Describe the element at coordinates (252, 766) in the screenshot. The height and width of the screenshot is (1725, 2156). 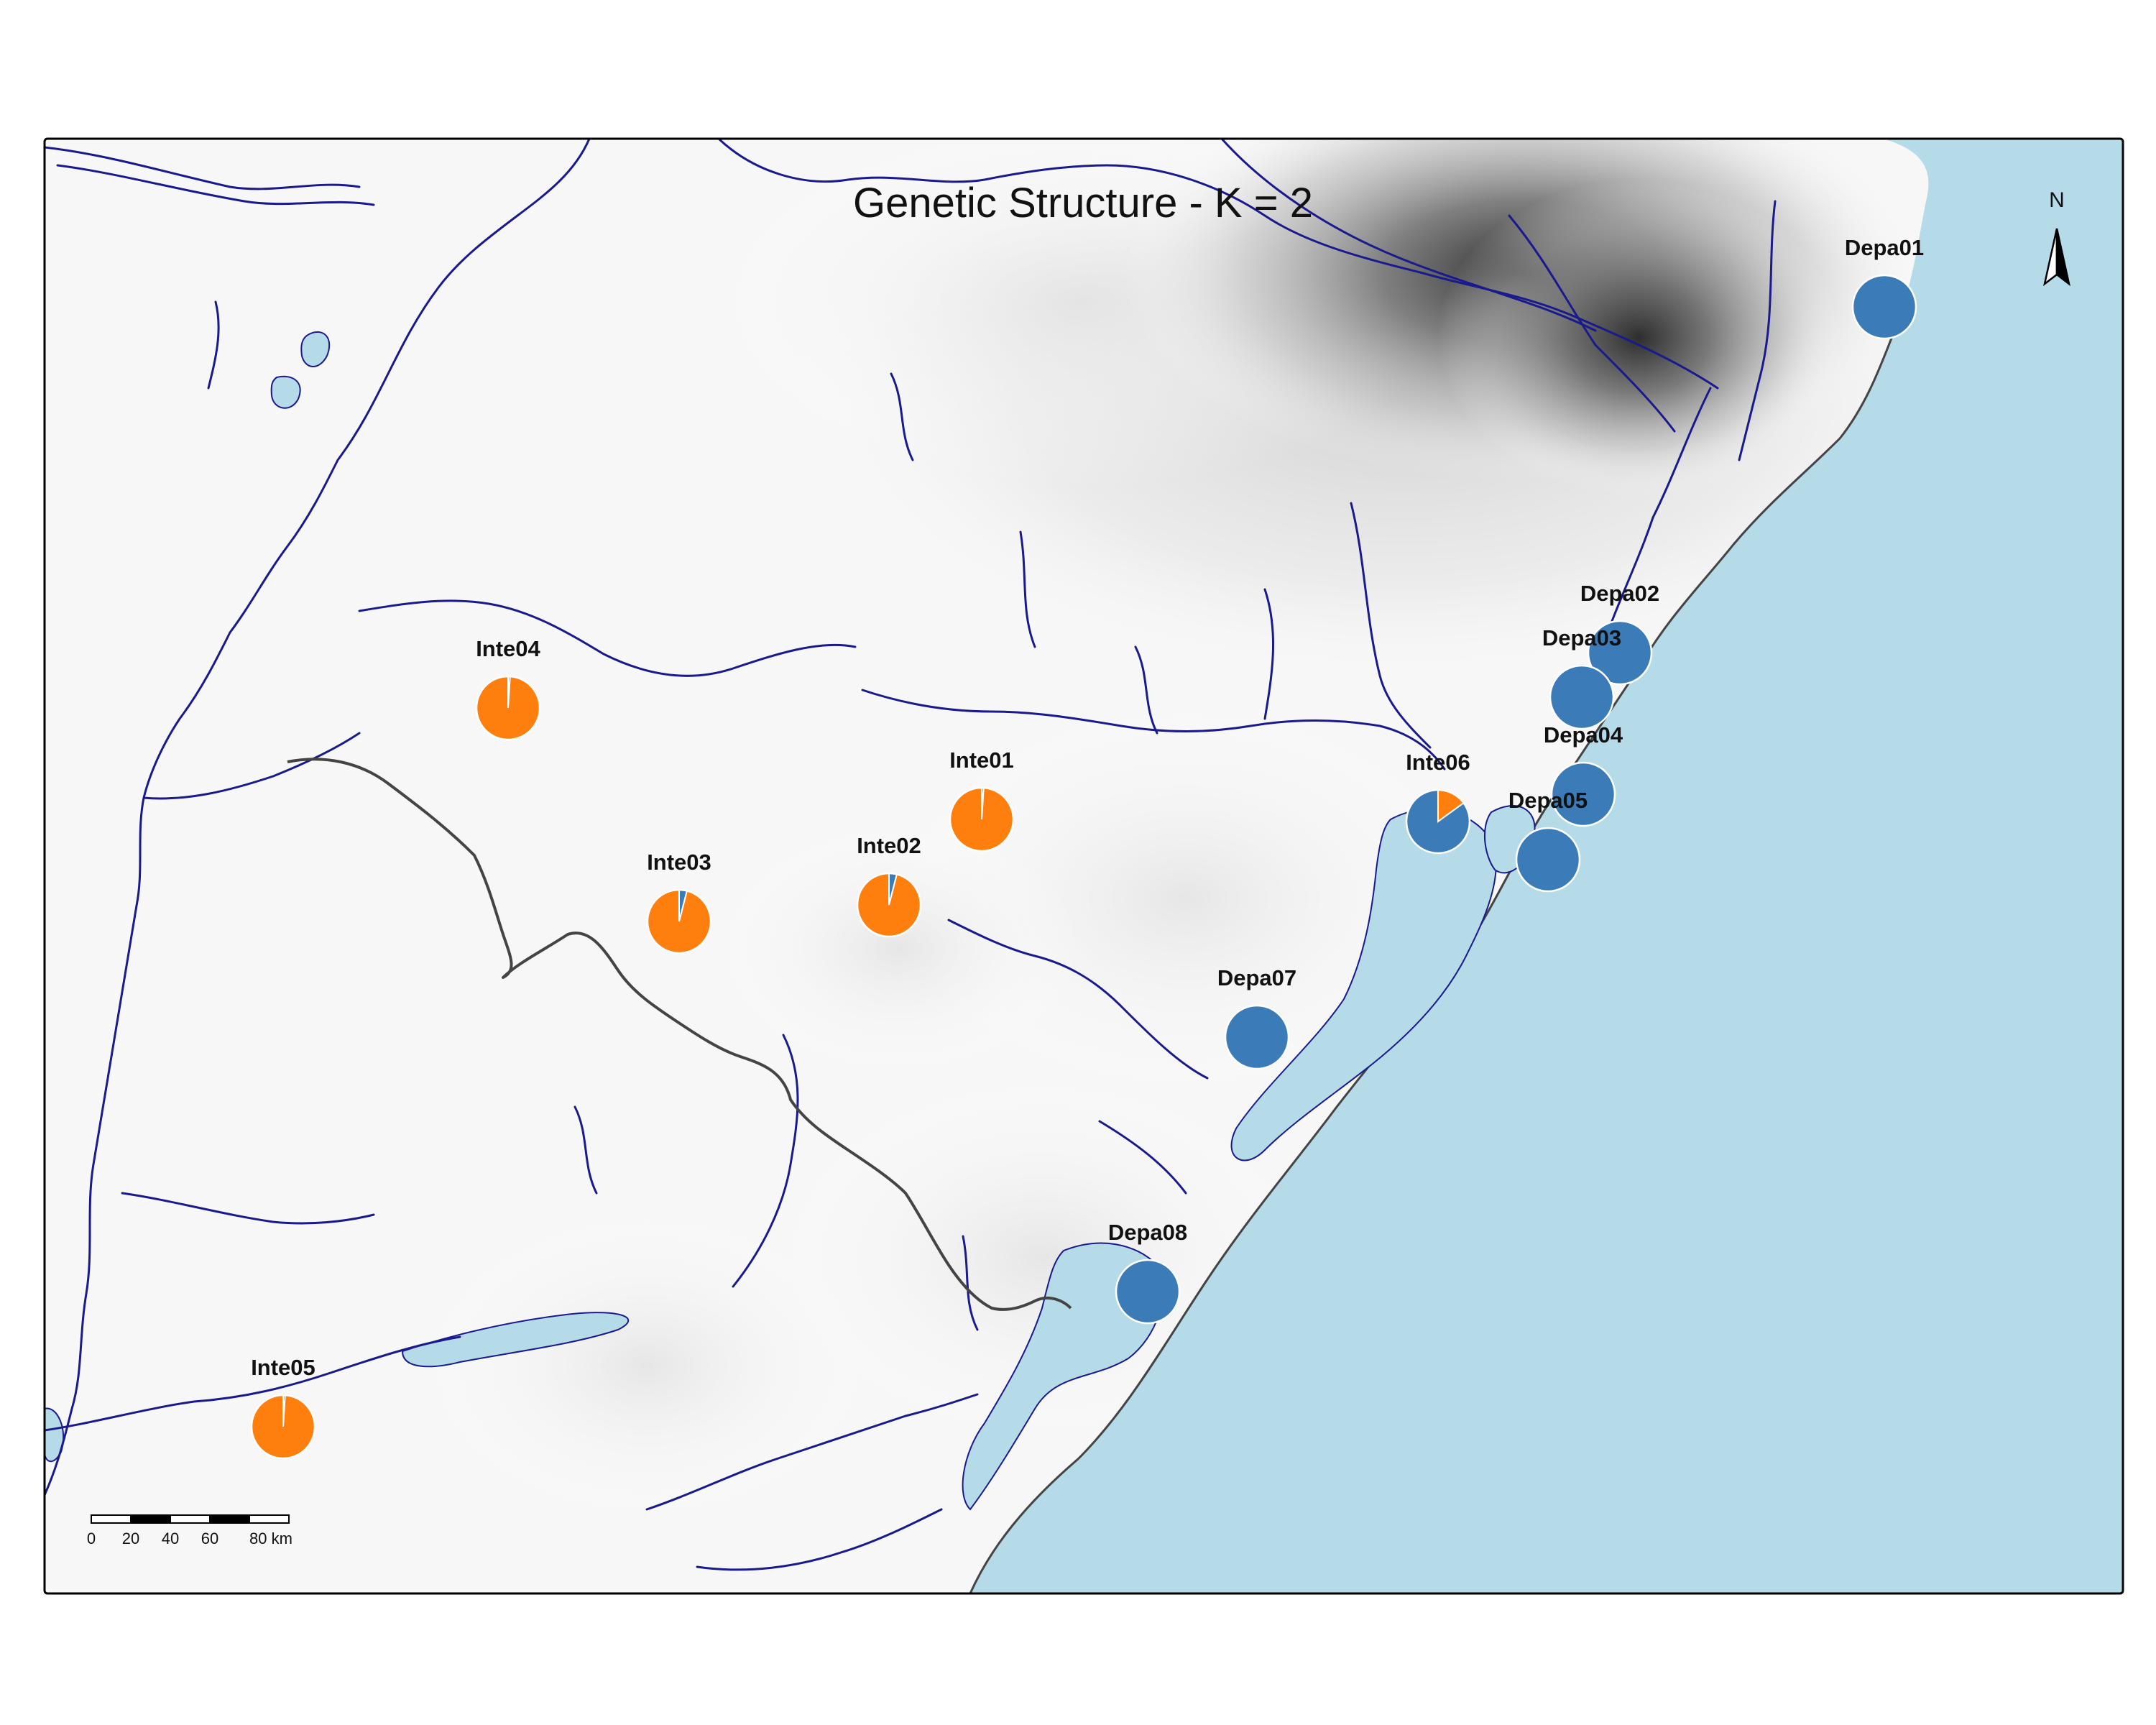
I see `river-west-mid` at that location.